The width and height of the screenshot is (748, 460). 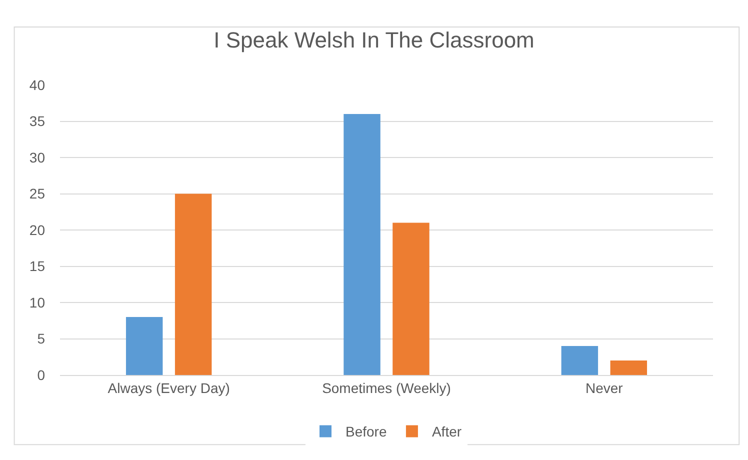 What do you see at coordinates (386, 388) in the screenshot?
I see `x-tick-label: Sometimes (Weekly)` at bounding box center [386, 388].